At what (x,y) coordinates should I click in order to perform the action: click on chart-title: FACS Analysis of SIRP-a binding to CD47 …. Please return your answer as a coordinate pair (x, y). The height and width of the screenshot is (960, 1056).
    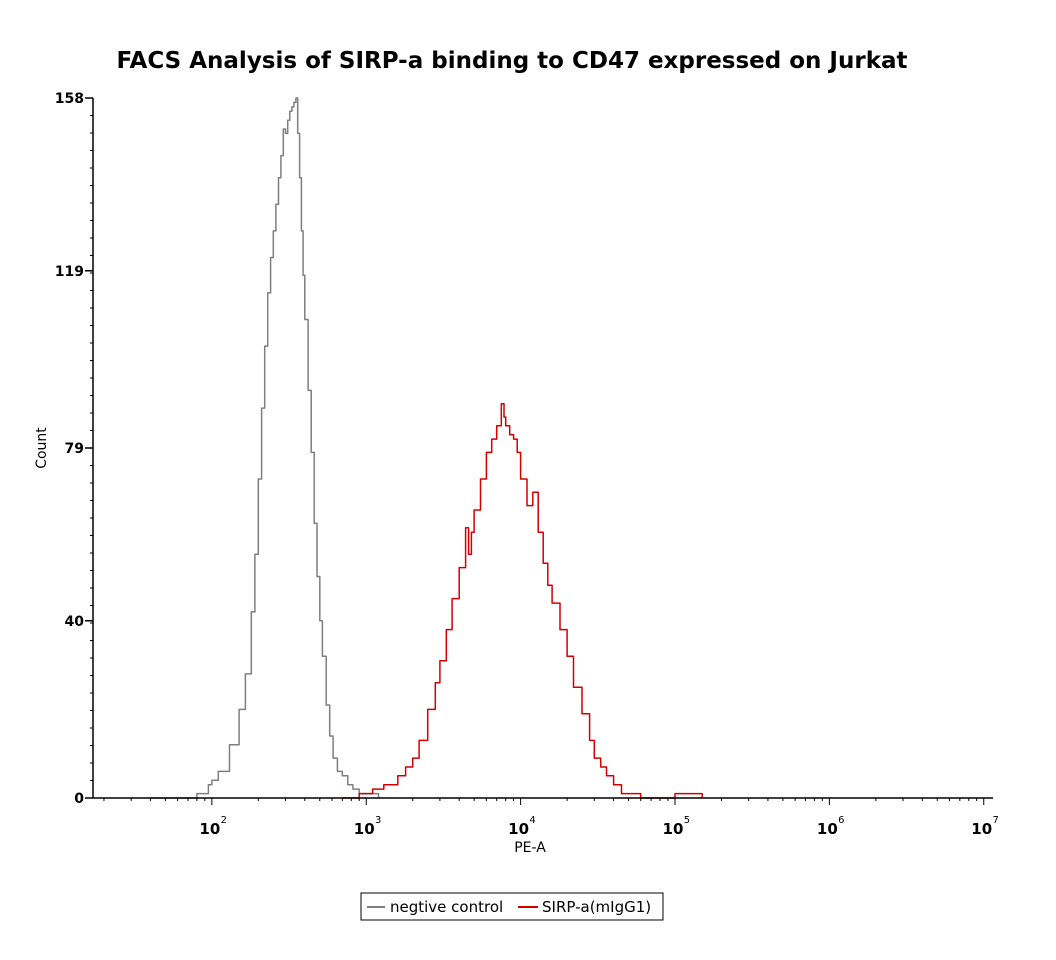
    Looking at the image, I should click on (511, 61).